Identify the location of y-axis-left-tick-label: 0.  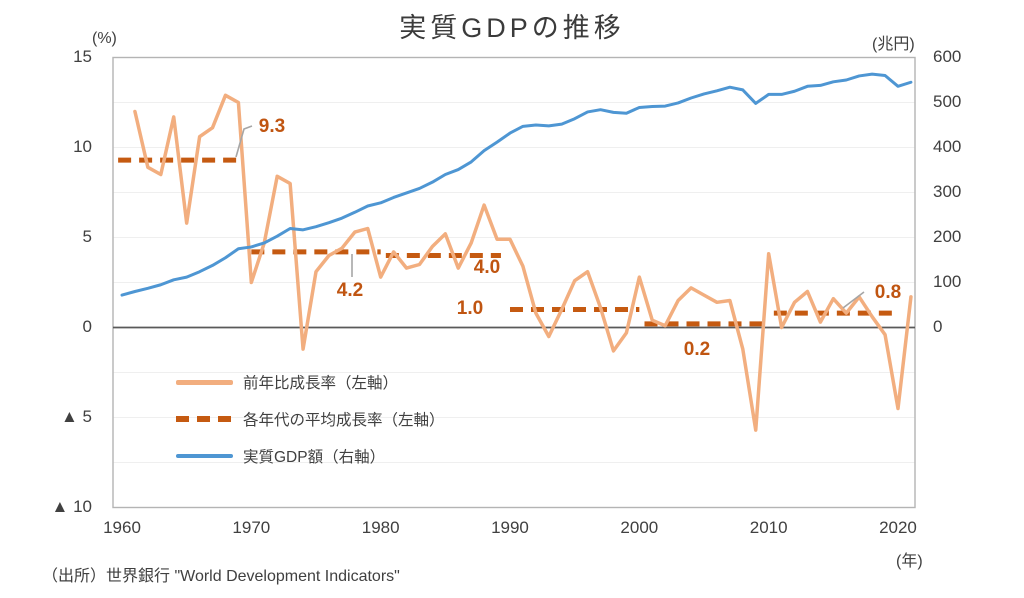
(87, 326).